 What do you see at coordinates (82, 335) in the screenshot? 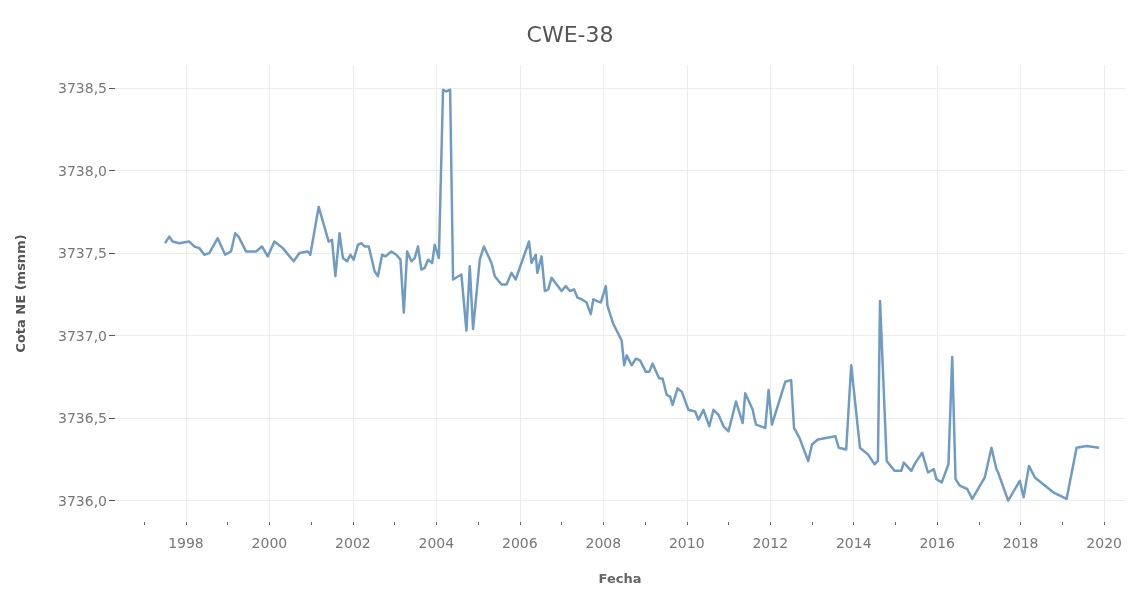
I see `y-tick-label: 3737,0` at bounding box center [82, 335].